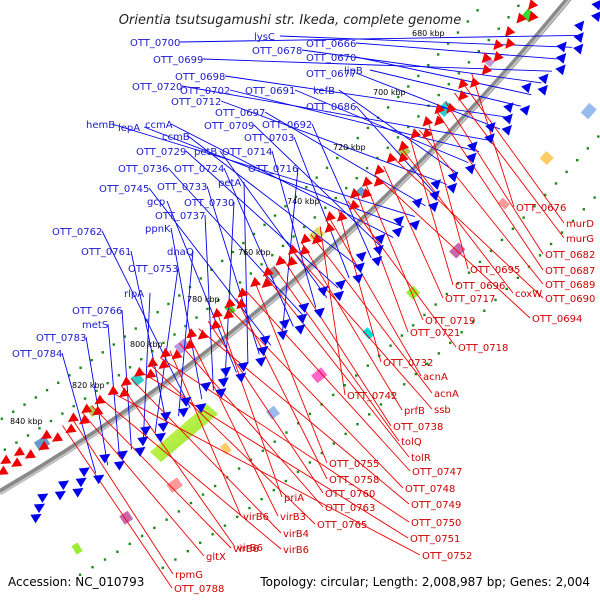  What do you see at coordinates (483, 348) in the screenshot?
I see `reverse-gene-label: OTT_0718` at bounding box center [483, 348].